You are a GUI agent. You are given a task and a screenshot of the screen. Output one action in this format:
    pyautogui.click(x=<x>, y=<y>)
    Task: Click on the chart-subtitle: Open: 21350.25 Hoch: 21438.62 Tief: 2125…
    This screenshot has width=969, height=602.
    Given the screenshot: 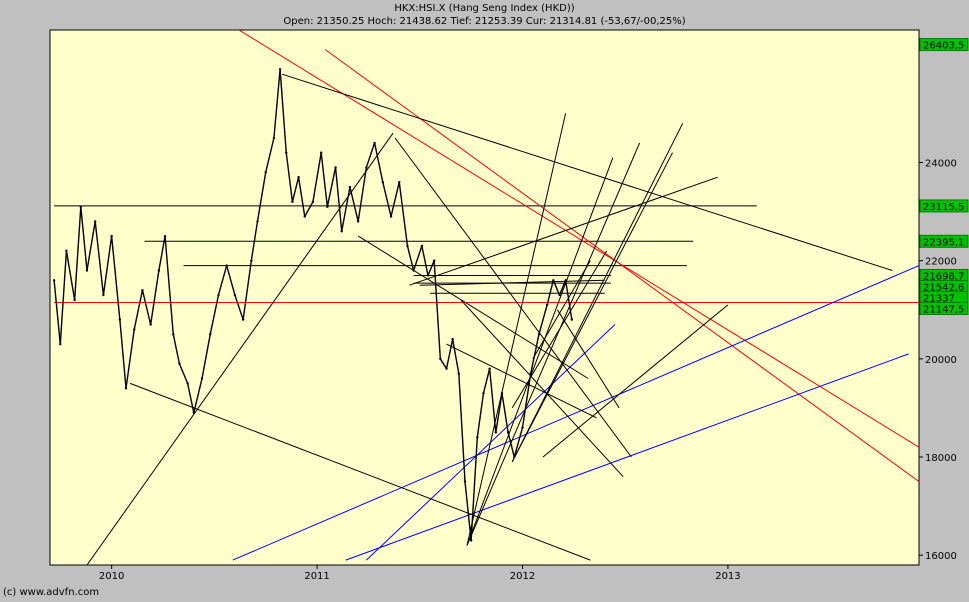 What is the action you would take?
    pyautogui.click(x=484, y=21)
    